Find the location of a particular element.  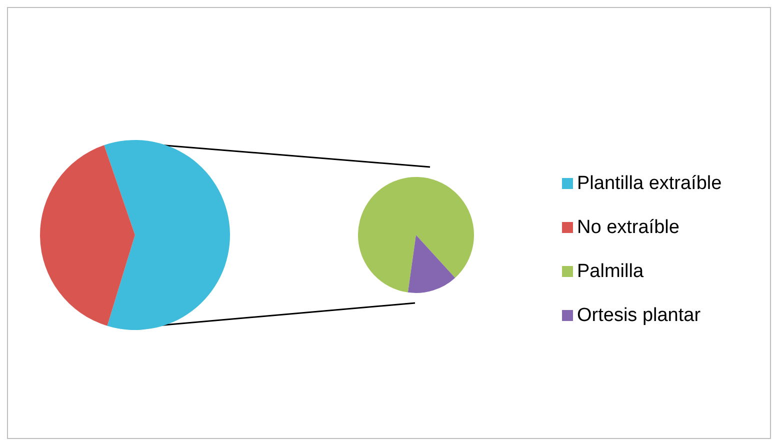

legend-label: No extraíble is located at coordinates (628, 227).